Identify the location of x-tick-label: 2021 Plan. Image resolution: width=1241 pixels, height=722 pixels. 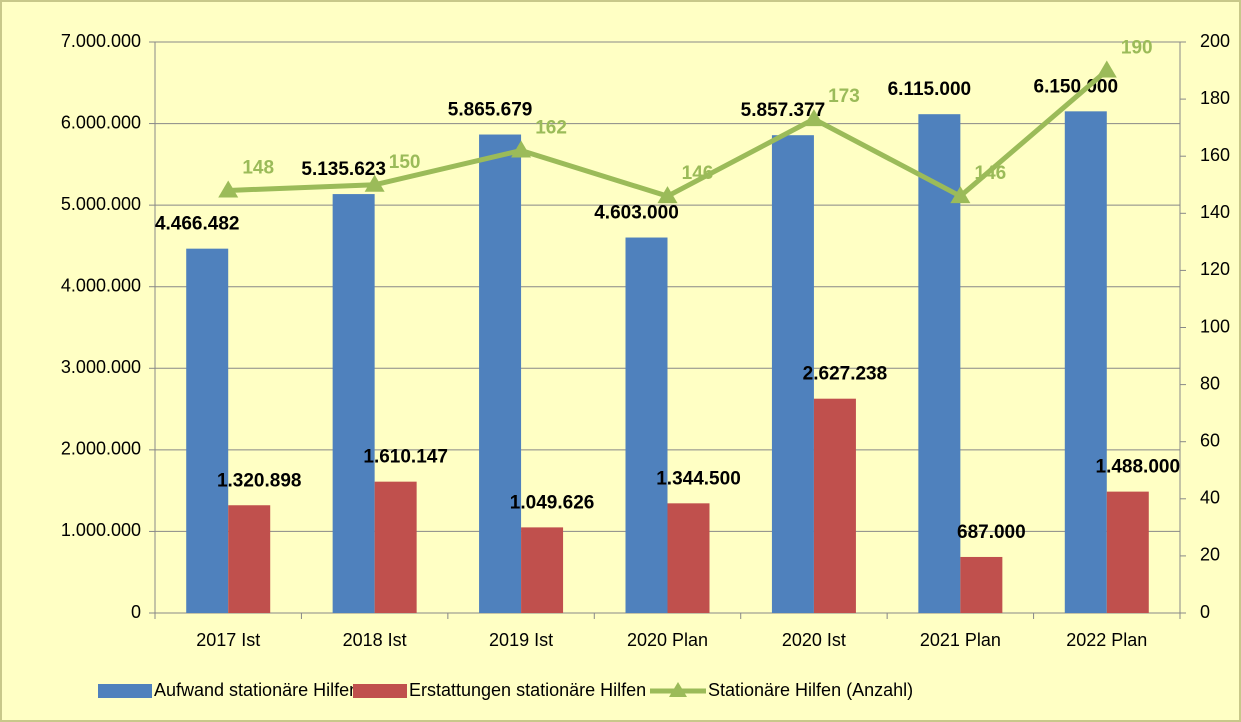
(960, 640).